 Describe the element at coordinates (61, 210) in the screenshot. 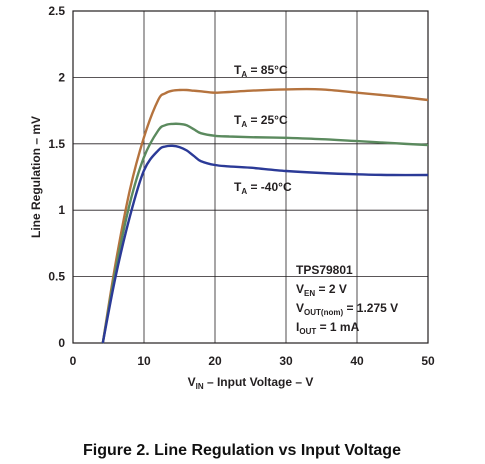

I see `y-tick-label: 1` at that location.